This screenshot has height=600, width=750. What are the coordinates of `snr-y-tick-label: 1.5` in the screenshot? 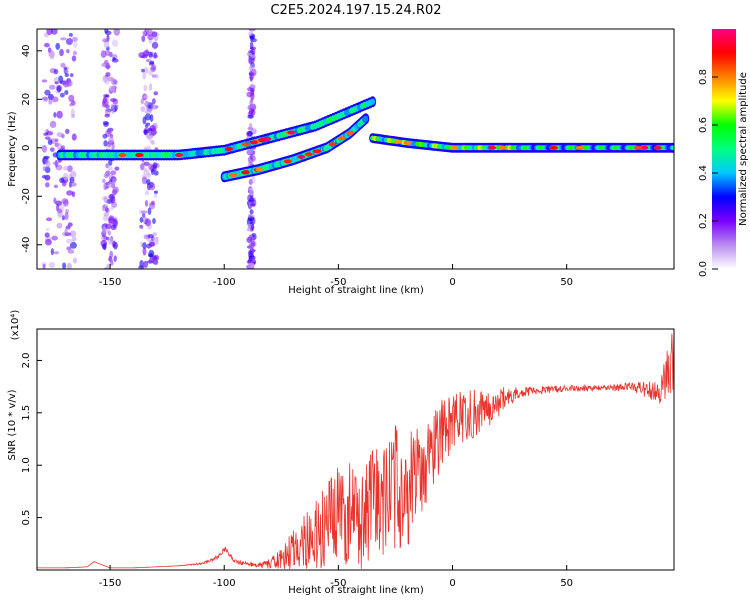 It's located at (26, 413).